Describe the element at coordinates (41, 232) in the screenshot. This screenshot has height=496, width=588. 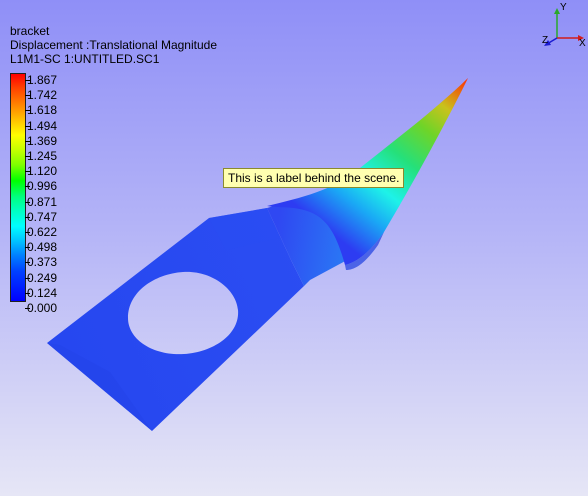
I see `legend-label: 0.622` at that location.